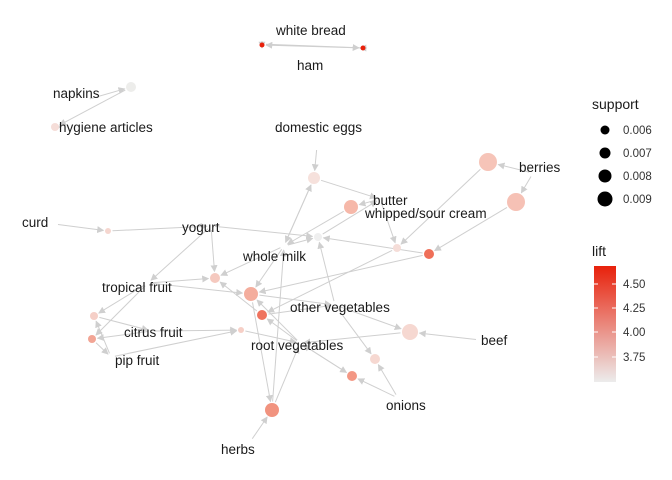 Image resolution: width=672 pixels, height=480 pixels. I want to click on label-domestic-eggs: domestic eggs, so click(318, 127).